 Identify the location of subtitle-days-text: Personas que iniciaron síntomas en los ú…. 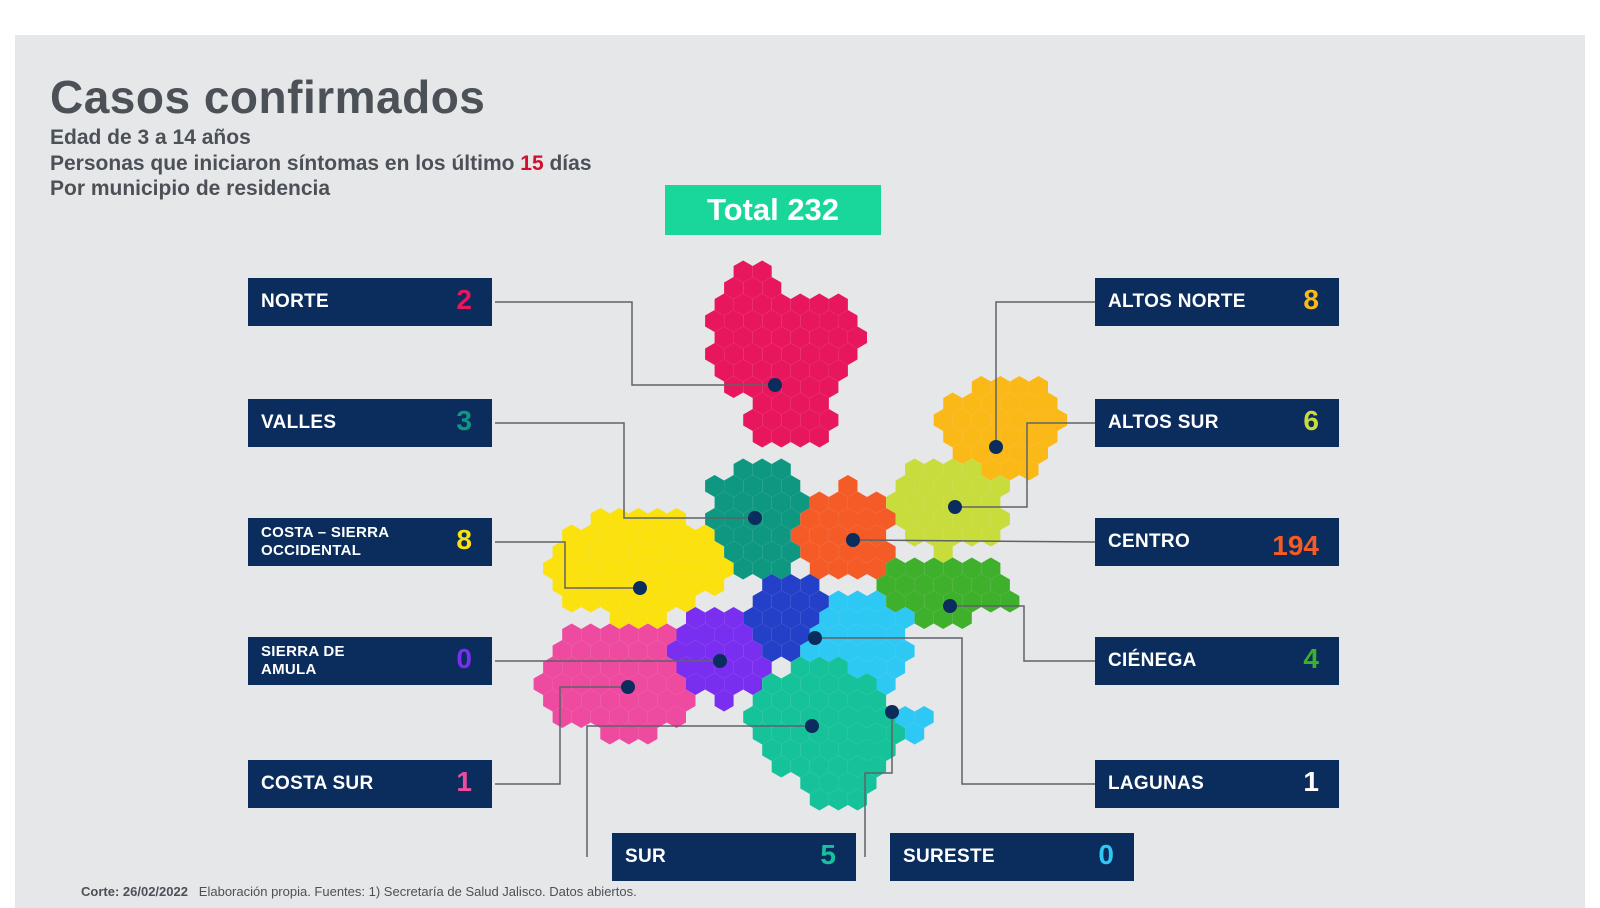
(285, 163).